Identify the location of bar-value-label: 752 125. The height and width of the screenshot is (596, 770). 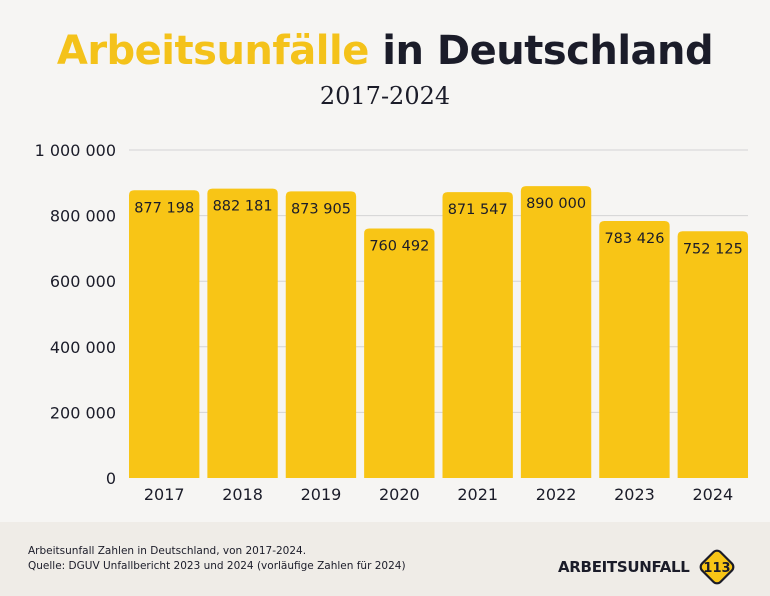
(713, 249).